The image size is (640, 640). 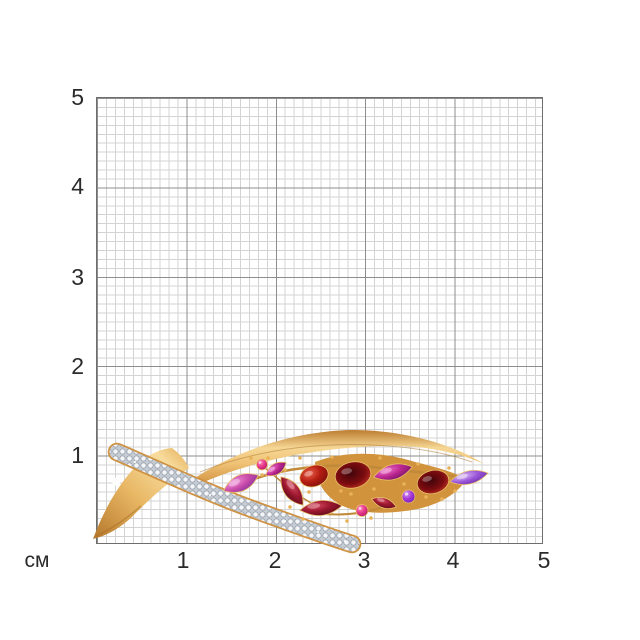 What do you see at coordinates (453, 560) in the screenshot?
I see `x-axis-label: 4` at bounding box center [453, 560].